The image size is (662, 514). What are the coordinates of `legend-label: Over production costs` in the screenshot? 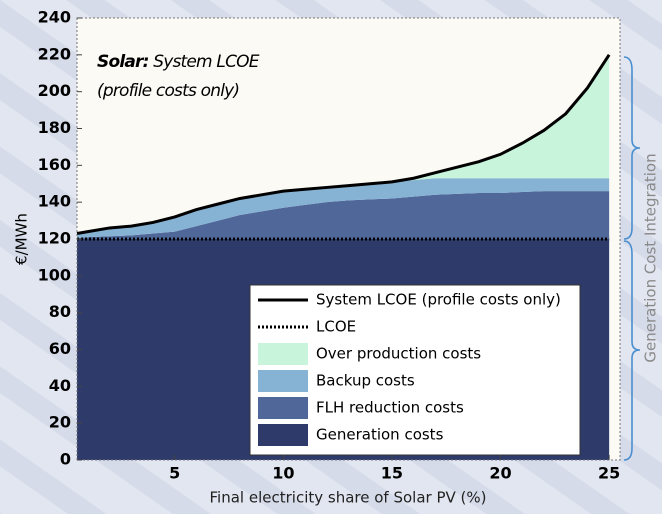 It's located at (398, 354).